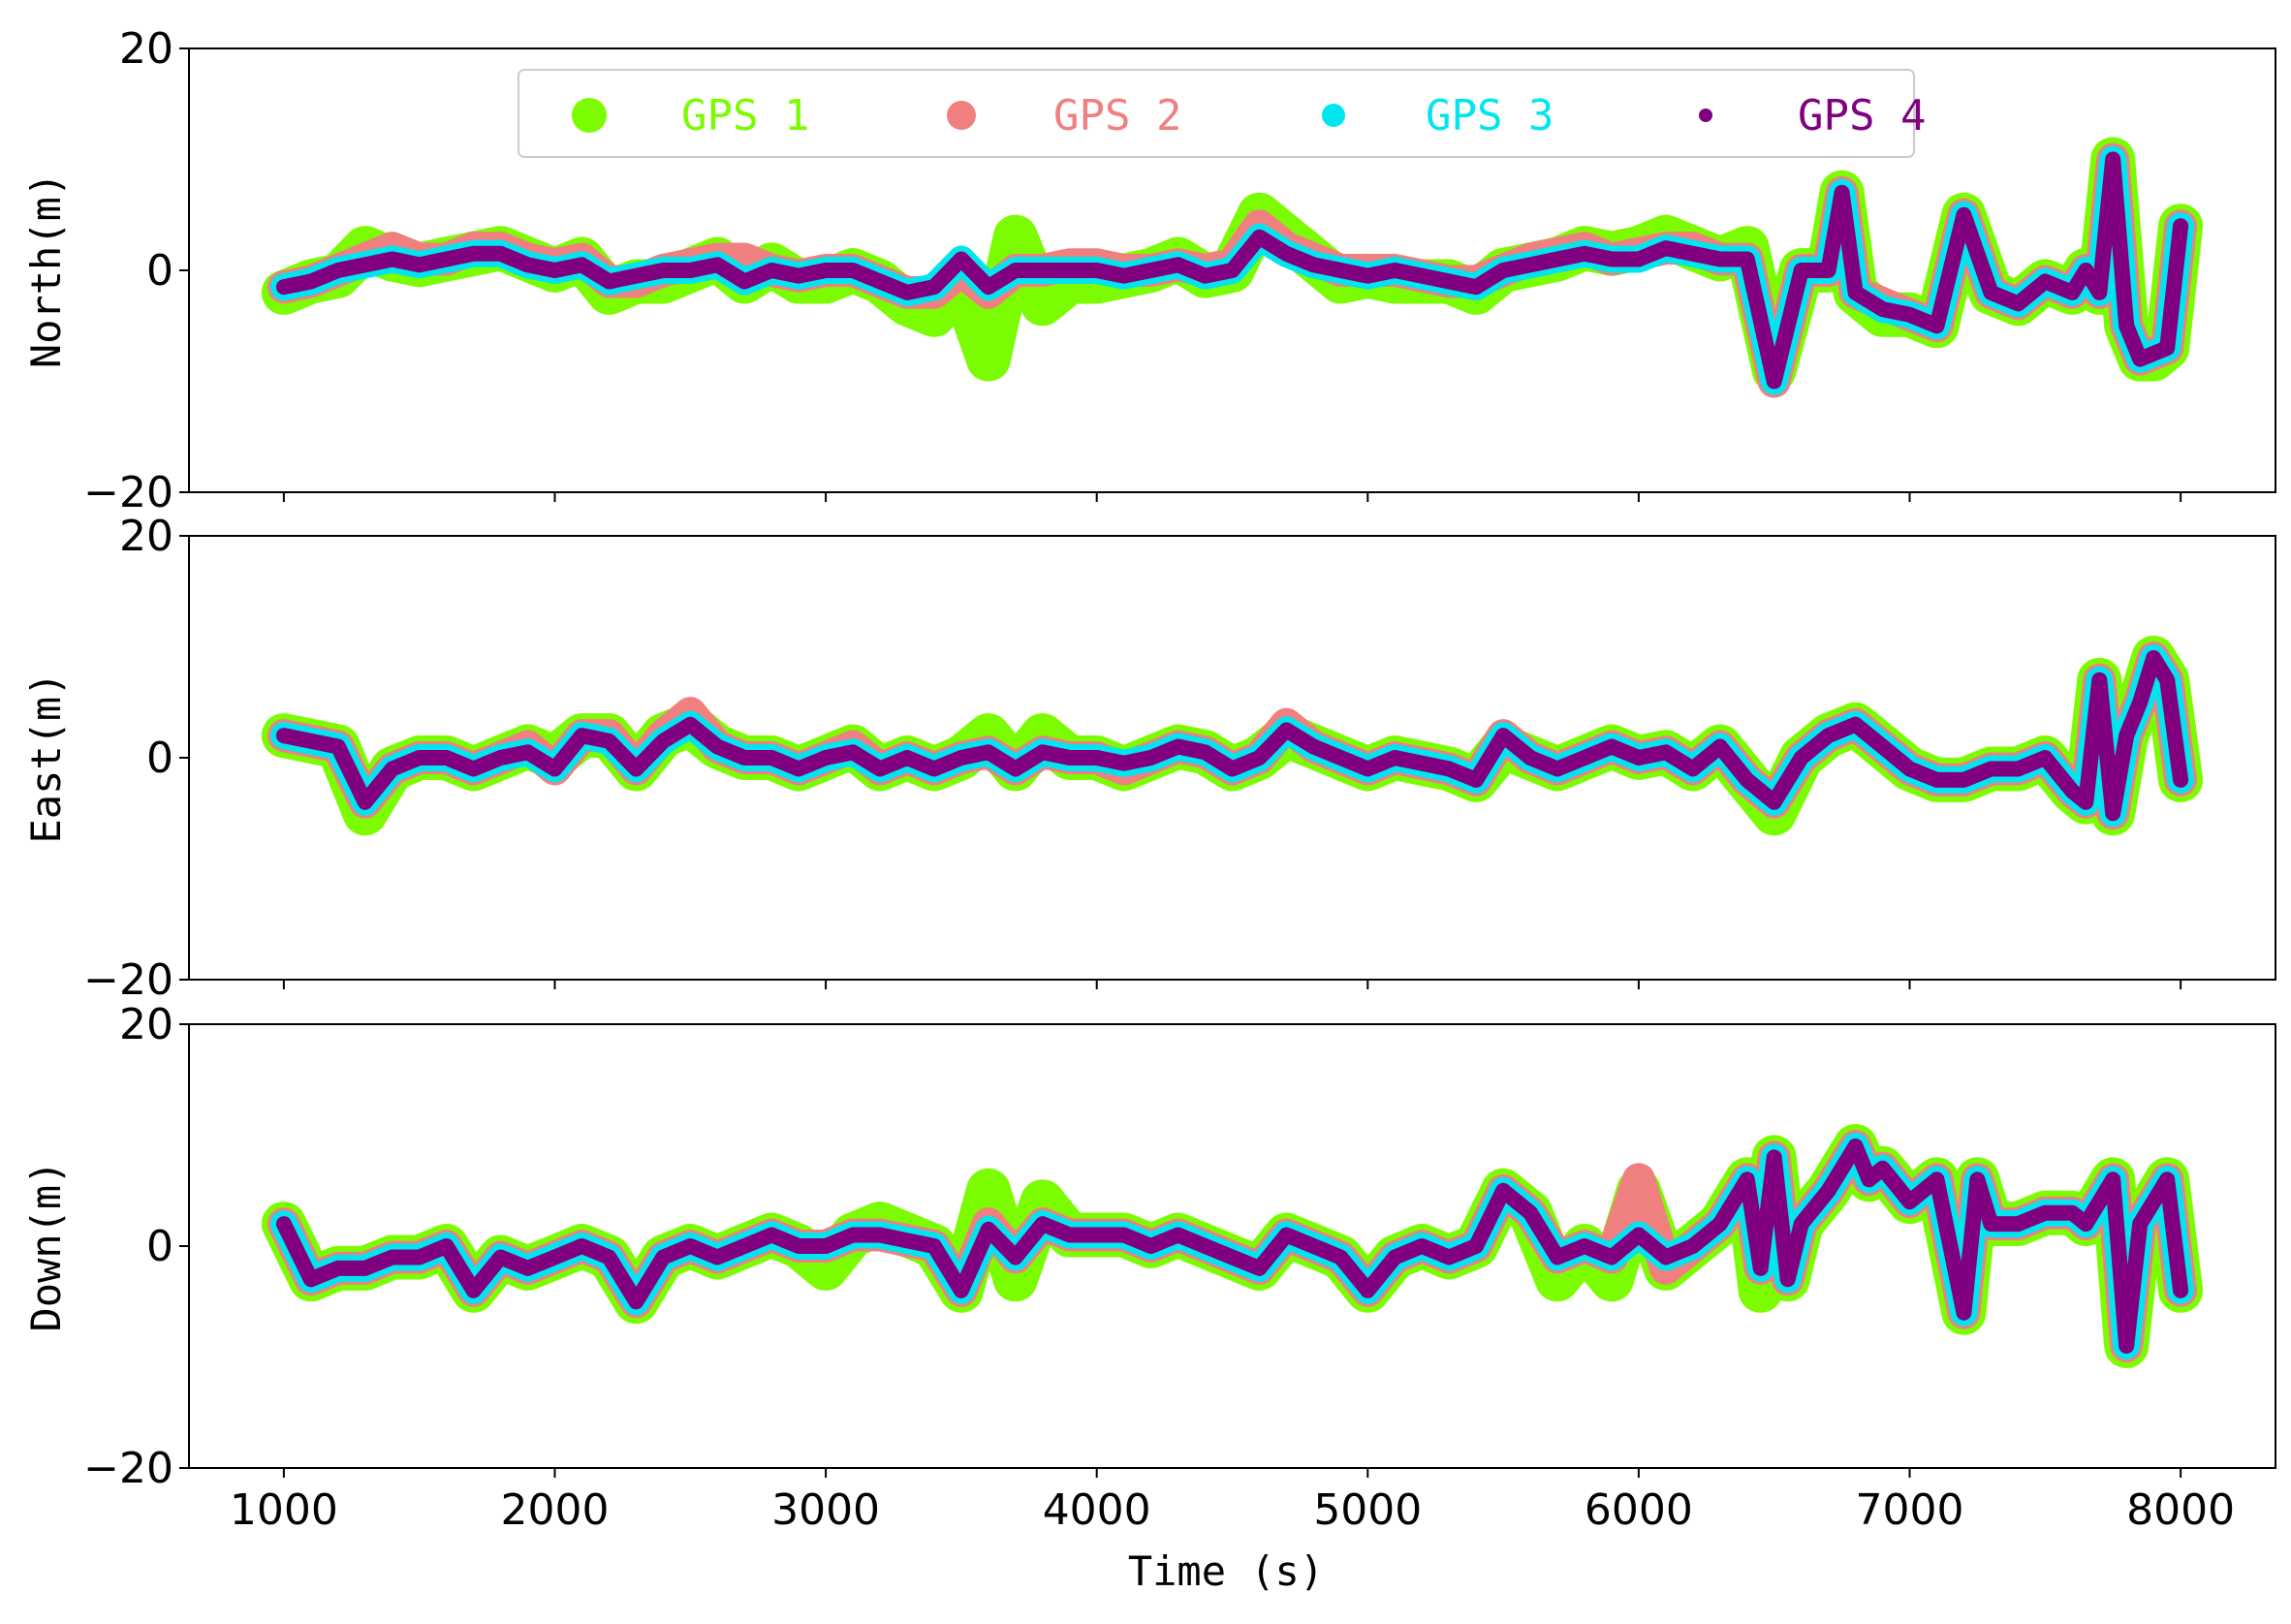 The width and height of the screenshot is (2291, 1624). What do you see at coordinates (1097, 1510) in the screenshot?
I see `x-tick-label: 4000` at bounding box center [1097, 1510].